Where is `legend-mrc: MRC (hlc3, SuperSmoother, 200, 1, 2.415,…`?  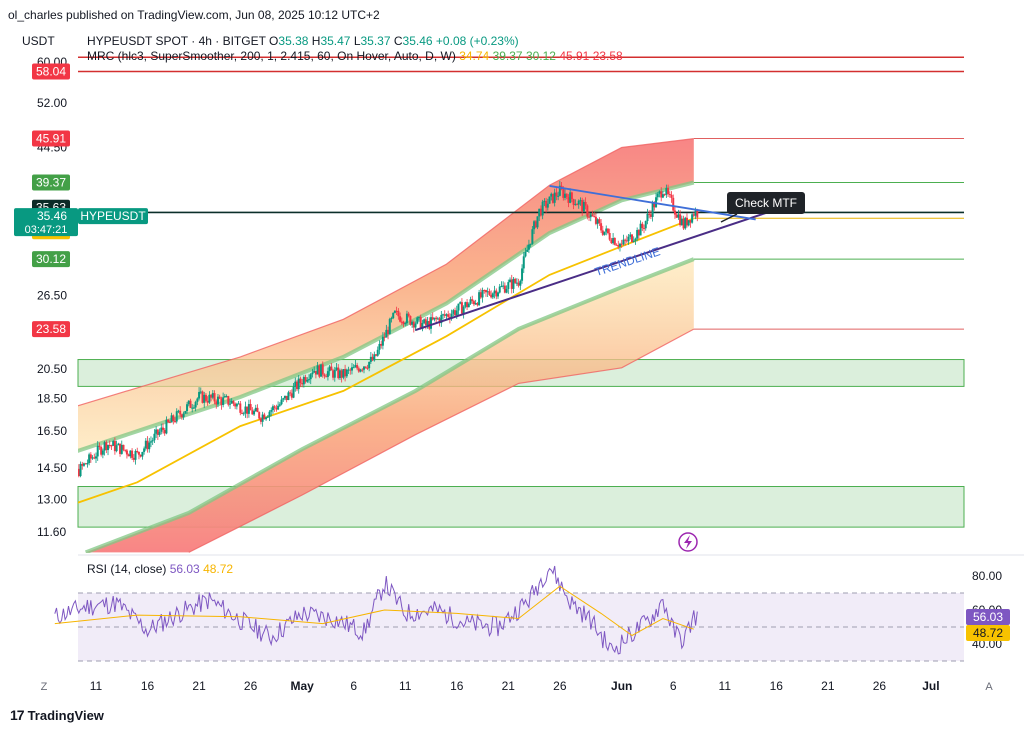 legend-mrc: MRC (hlc3, SuperSmoother, 200, 1, 2.415,… is located at coordinates (355, 56).